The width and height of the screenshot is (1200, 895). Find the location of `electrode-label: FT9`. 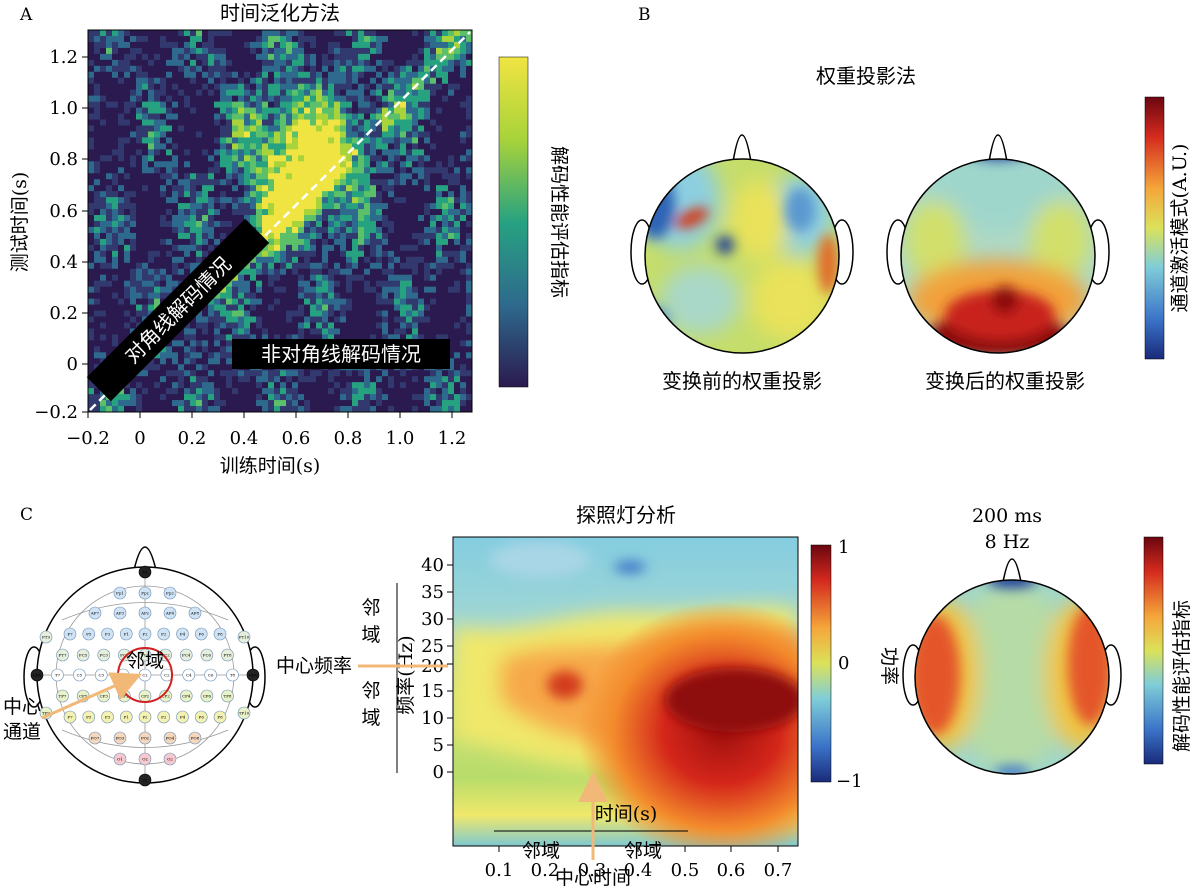

electrode-label: FT9 is located at coordinates (46, 637).